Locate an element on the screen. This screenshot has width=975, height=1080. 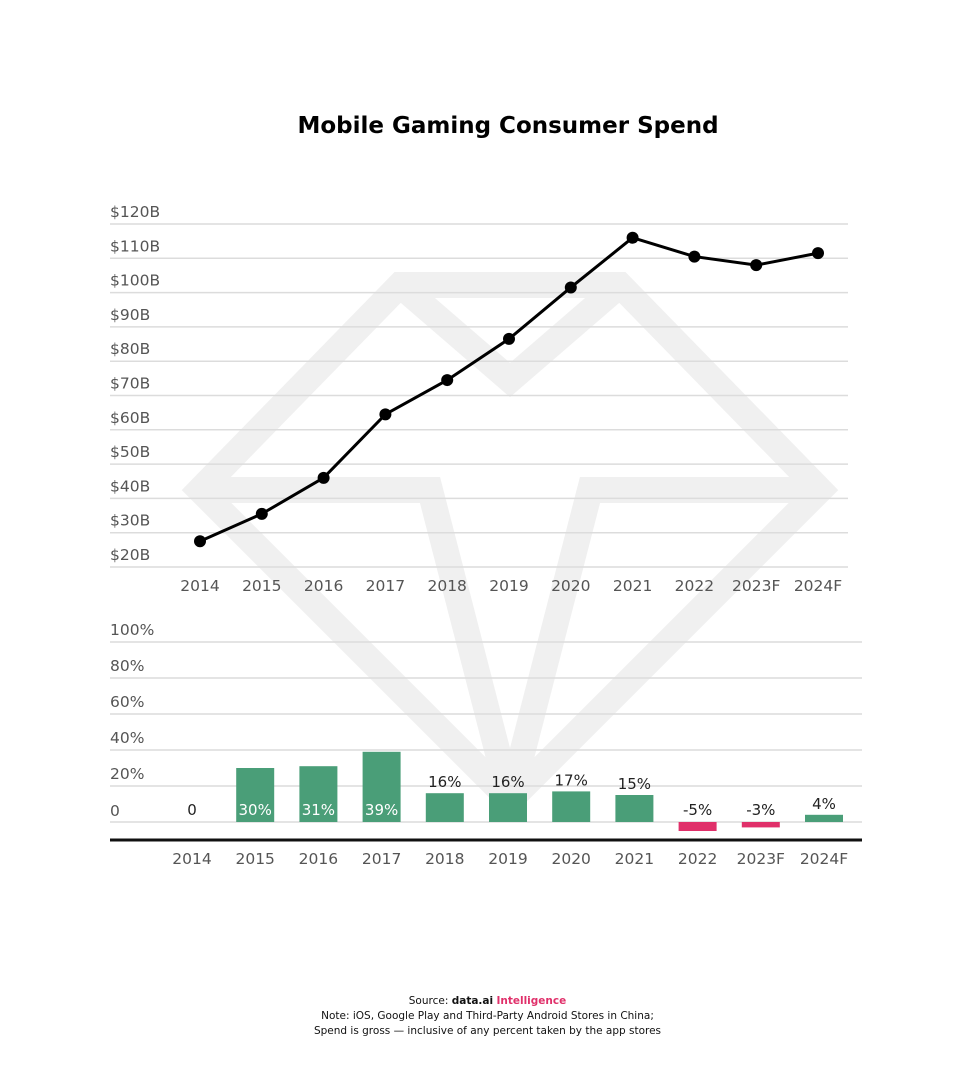
y-tick-label: $80B is located at coordinates (130, 349).